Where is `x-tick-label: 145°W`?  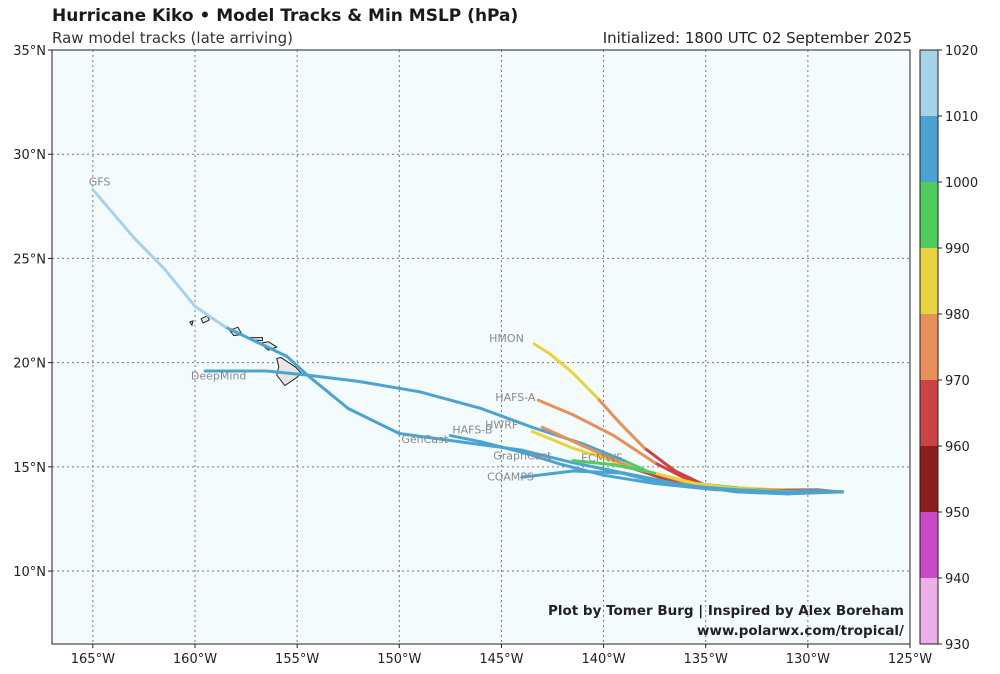
x-tick-label: 145°W is located at coordinates (501, 659).